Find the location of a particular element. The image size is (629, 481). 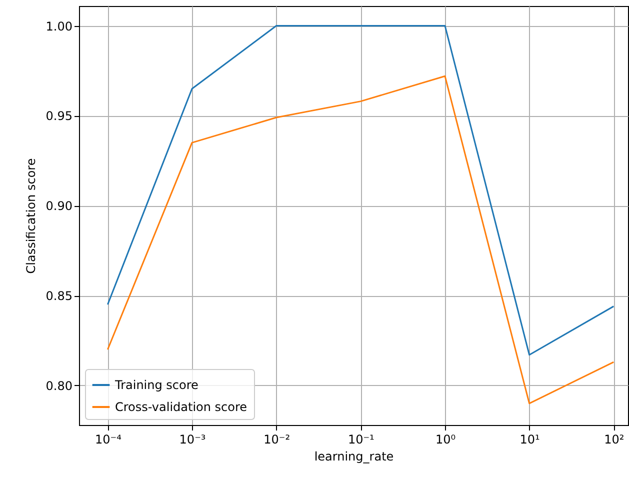

y-tick-label: 1.00 is located at coordinates (59, 26).